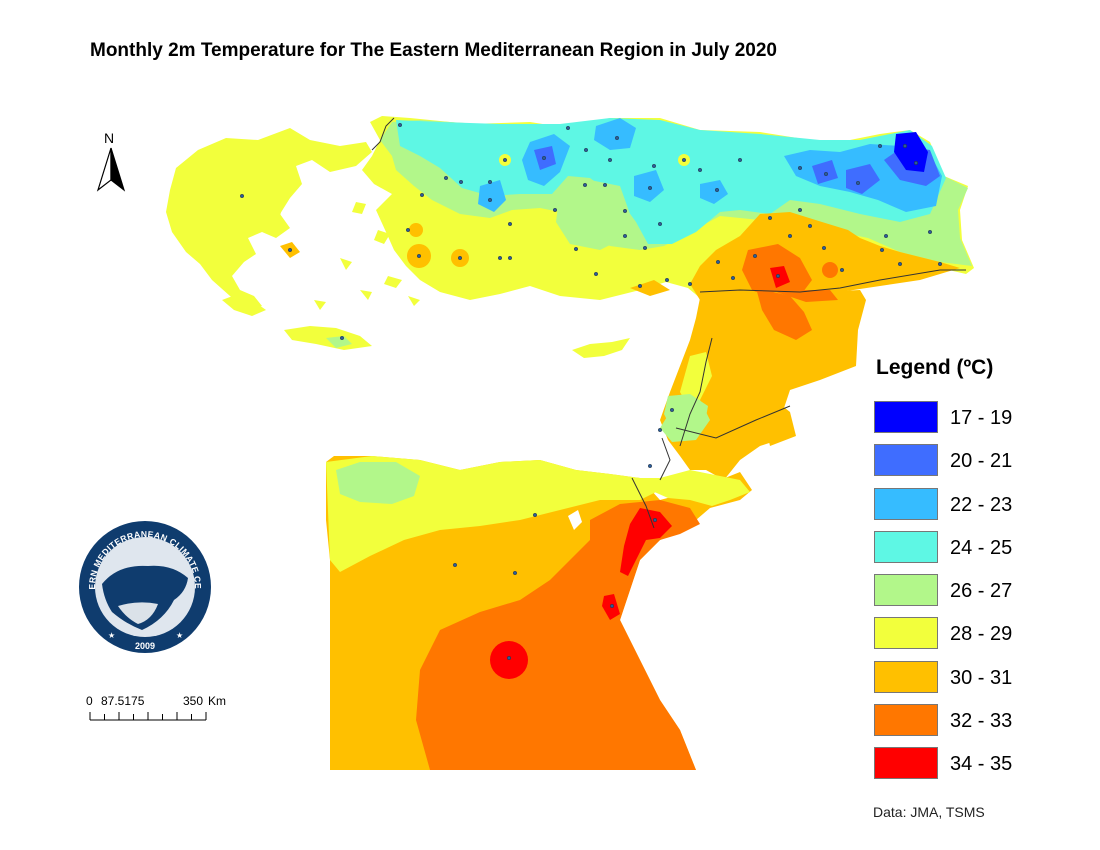 The image size is (1100, 850). I want to click on scale-bar, so click(148, 716).